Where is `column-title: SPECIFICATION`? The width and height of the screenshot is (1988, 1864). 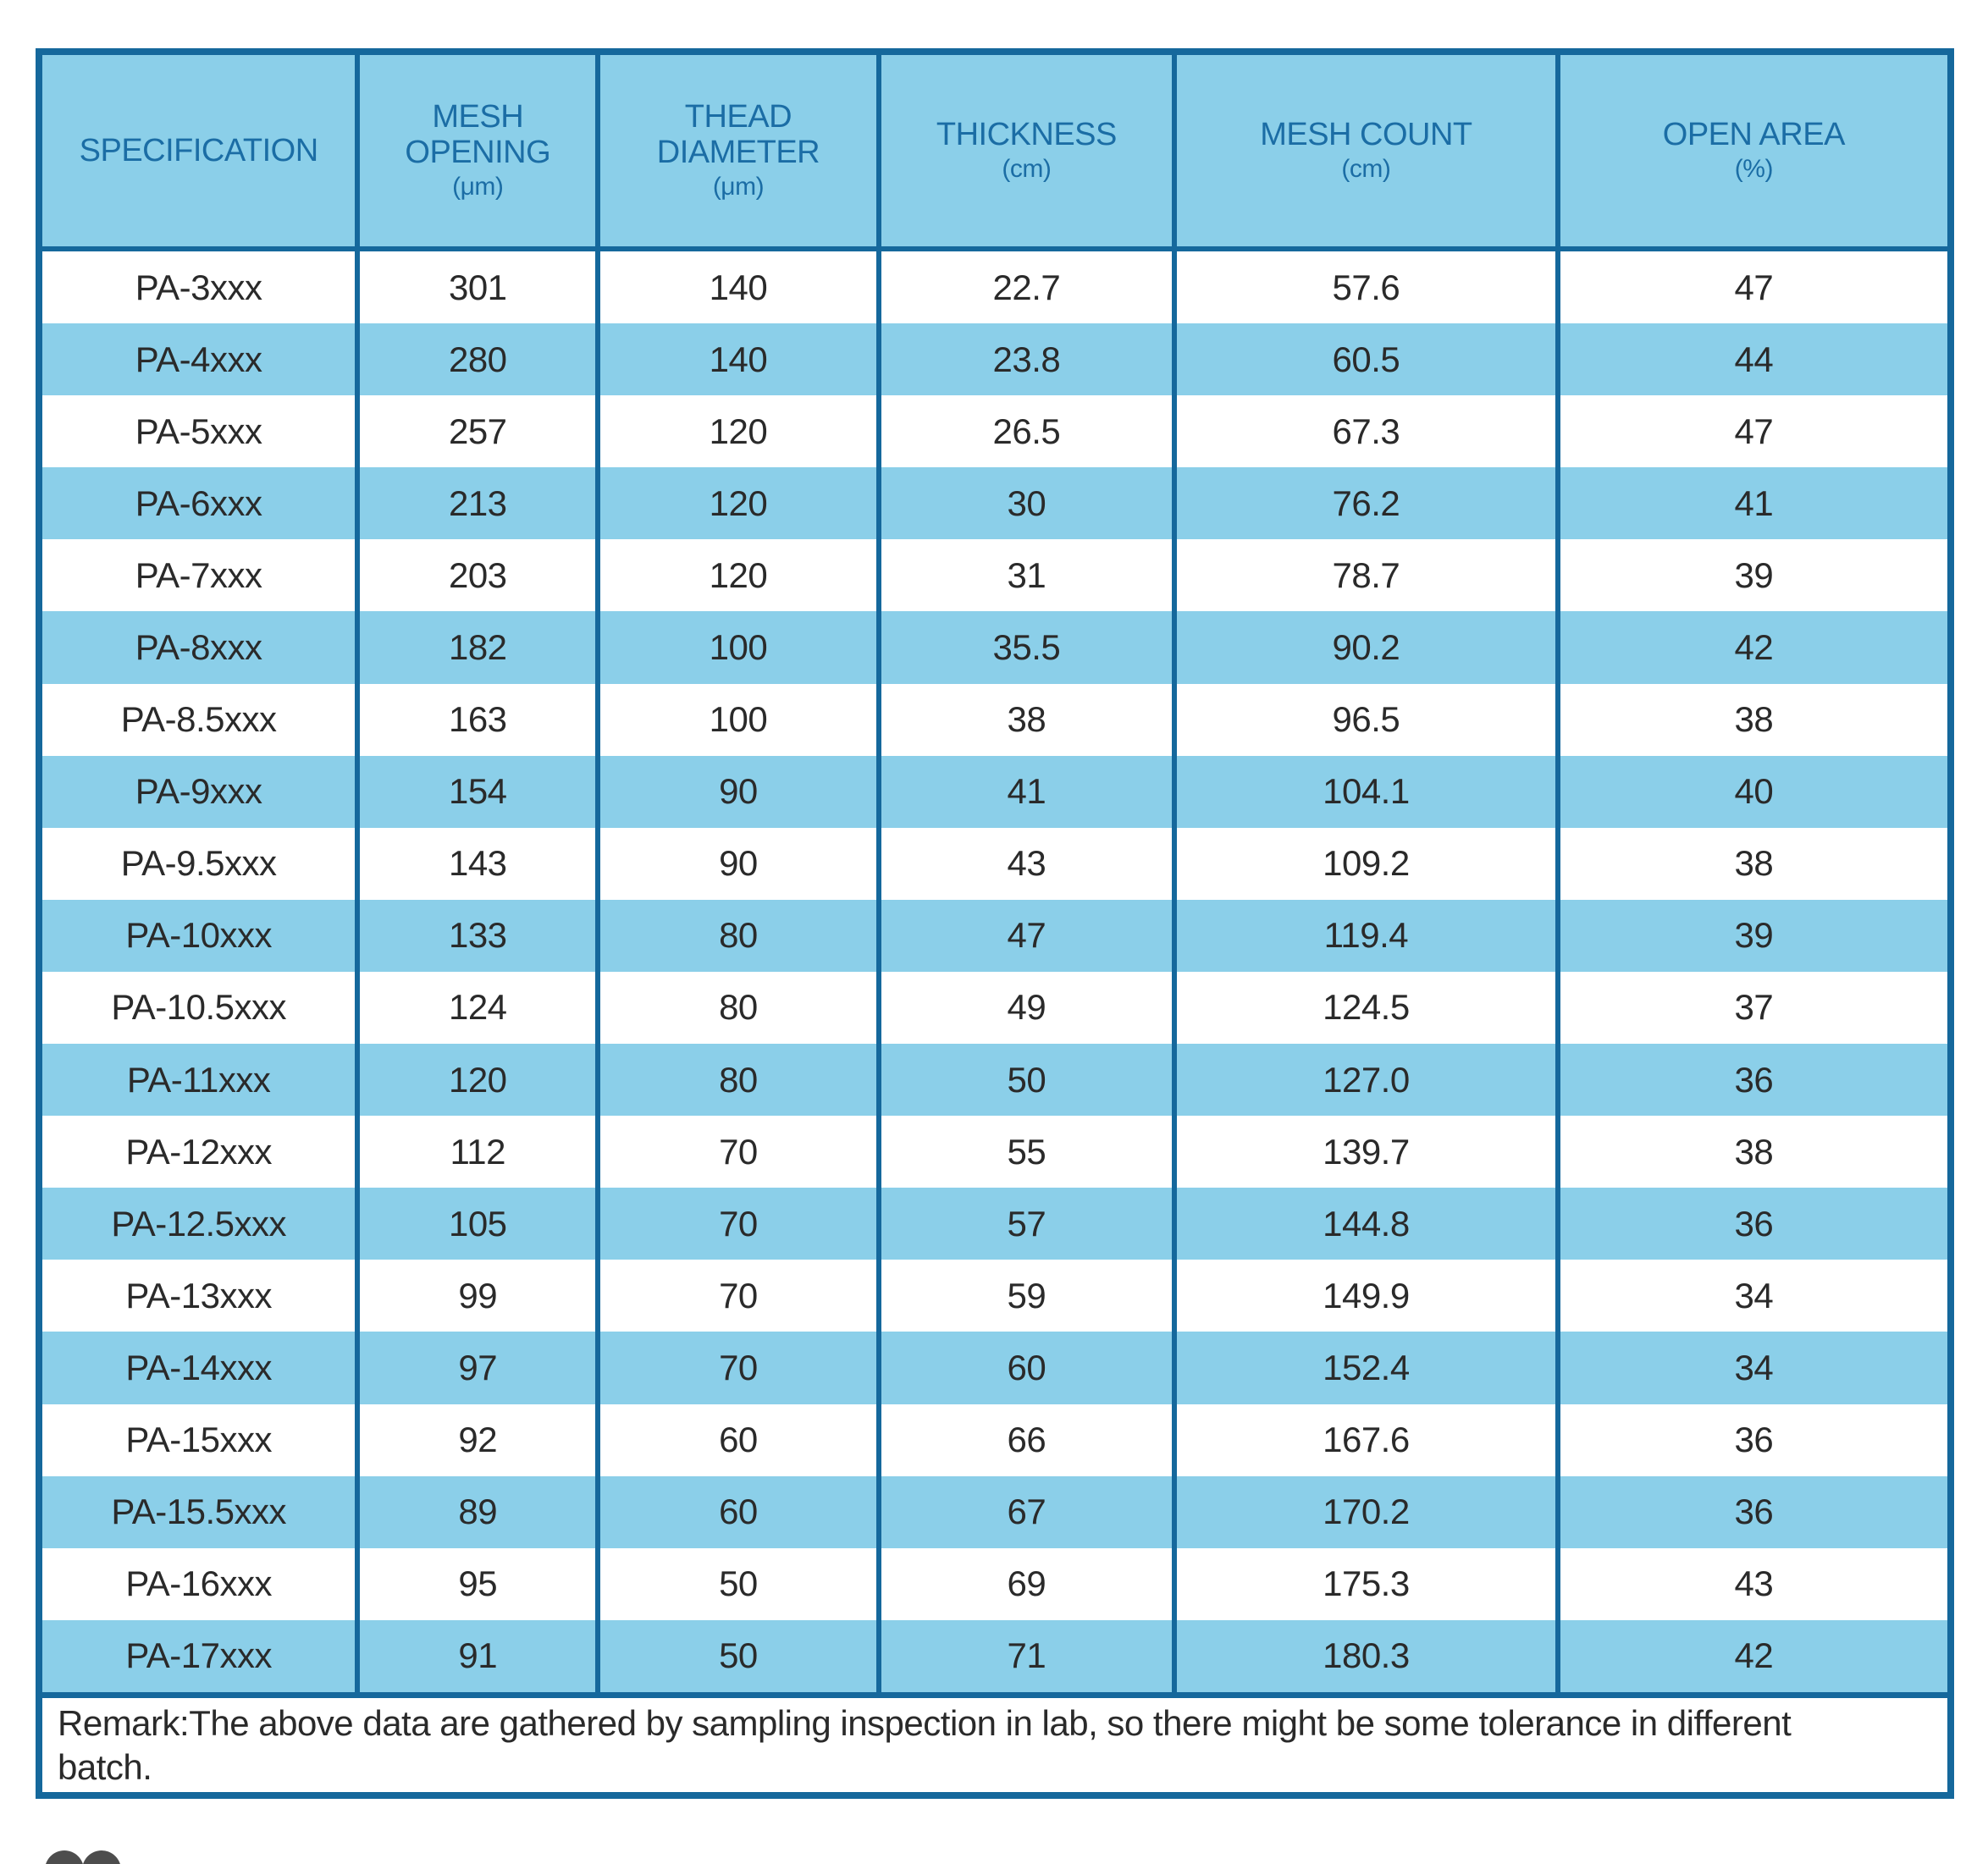
column-title: SPECIFICATION is located at coordinates (199, 150).